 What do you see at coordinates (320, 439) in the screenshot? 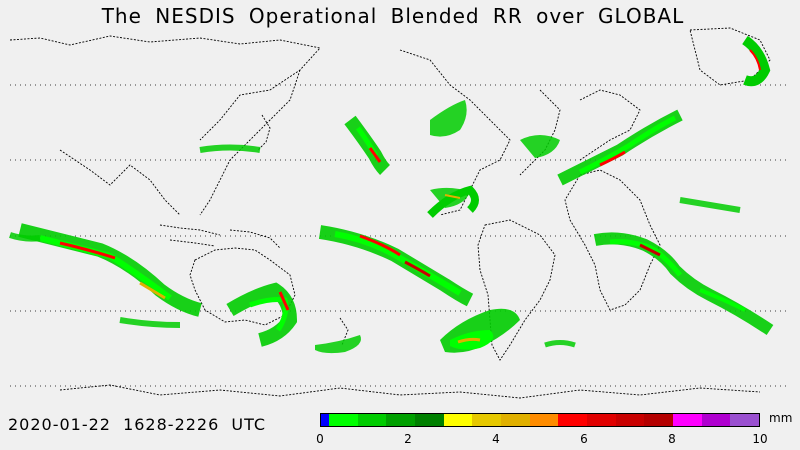
I see `legend-tick-label: 0` at bounding box center [320, 439].